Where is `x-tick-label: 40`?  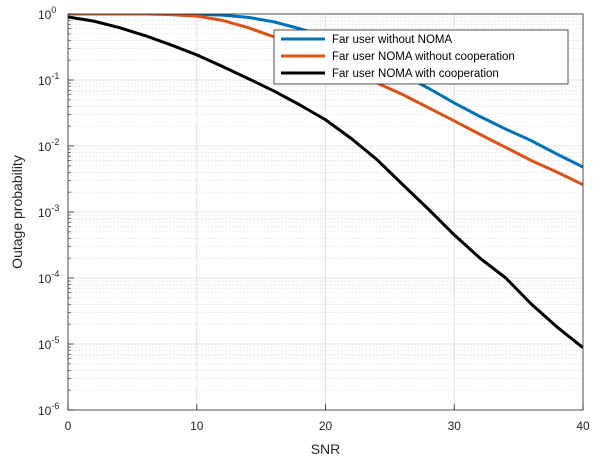 x-tick-label: 40 is located at coordinates (583, 426).